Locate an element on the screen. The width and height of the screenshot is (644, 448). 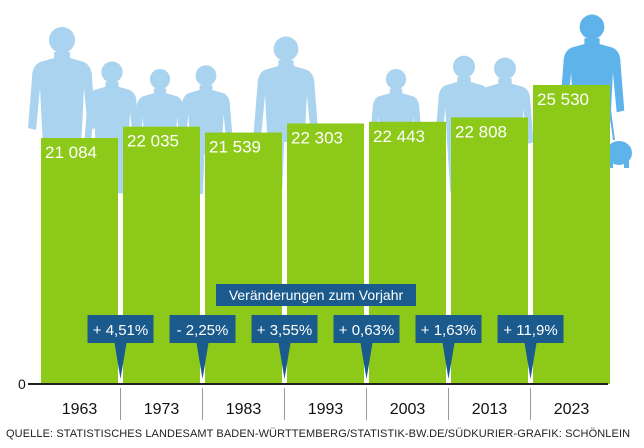
x-tick-labels: 1963 1973 1983 1993 2003 2013 2023 is located at coordinates (326, 409).